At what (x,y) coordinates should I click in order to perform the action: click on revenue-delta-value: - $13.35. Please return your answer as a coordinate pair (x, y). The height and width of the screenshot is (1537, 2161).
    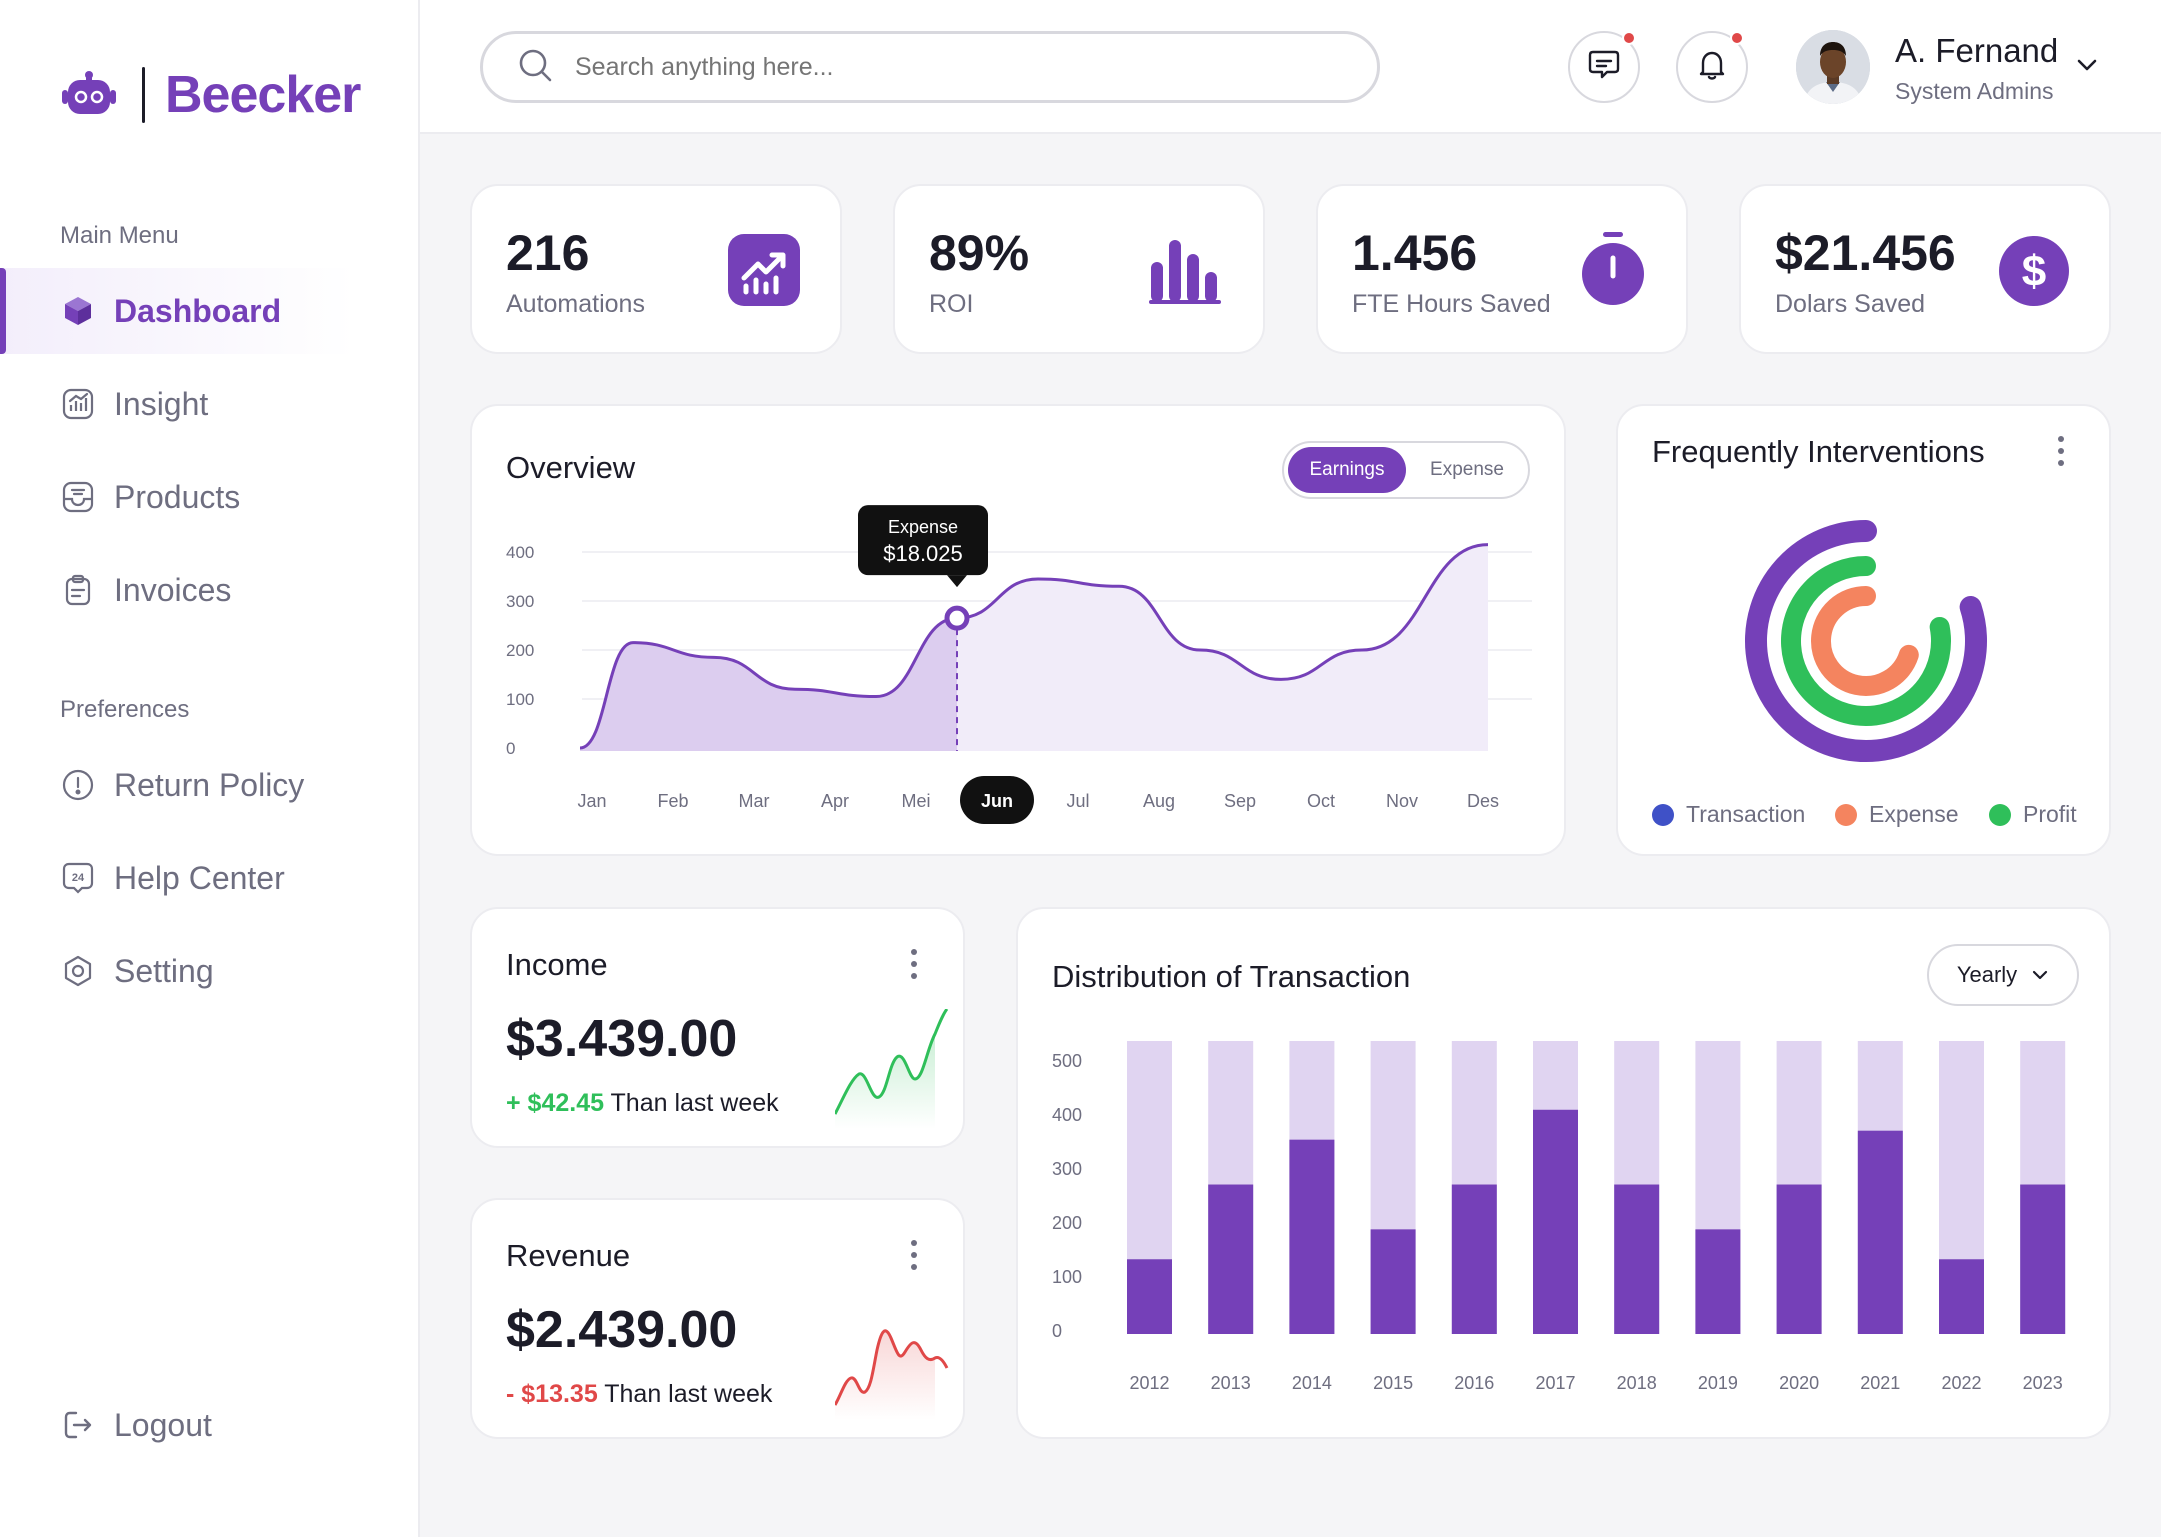
    Looking at the image, I should click on (552, 1394).